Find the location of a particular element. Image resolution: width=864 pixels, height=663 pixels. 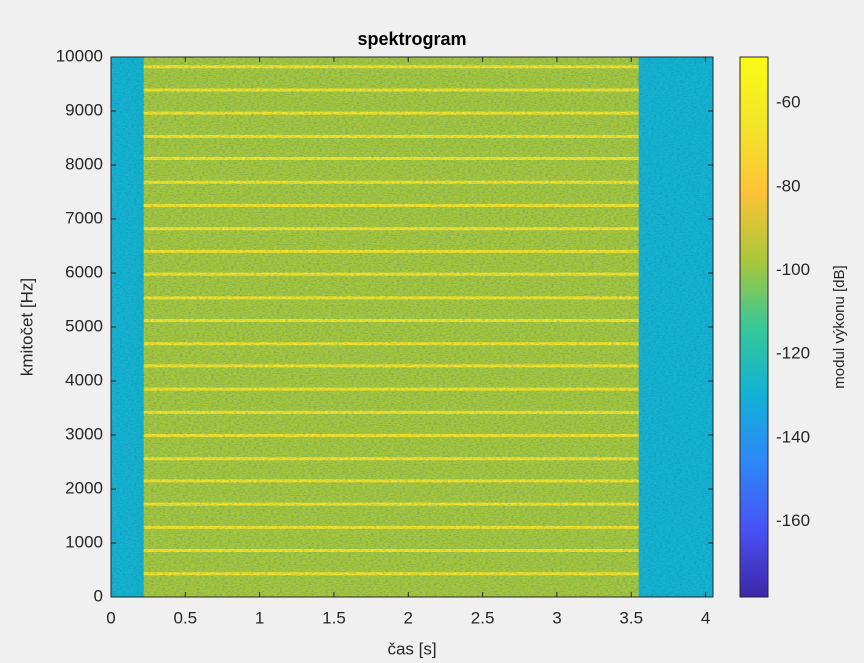

colorbar-tick-label: -160 is located at coordinates (793, 520).